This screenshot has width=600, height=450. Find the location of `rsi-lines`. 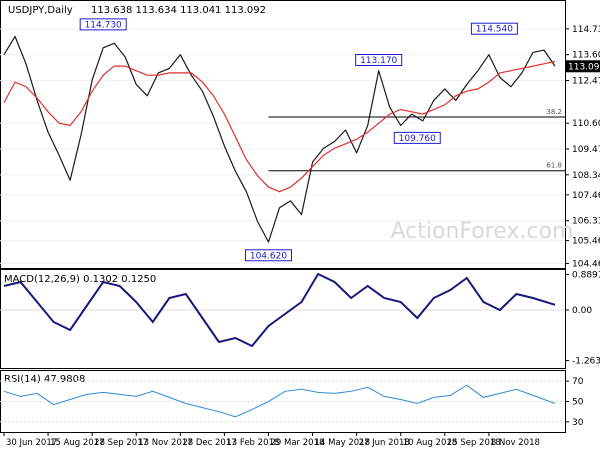

rsi-lines is located at coordinates (279, 401).